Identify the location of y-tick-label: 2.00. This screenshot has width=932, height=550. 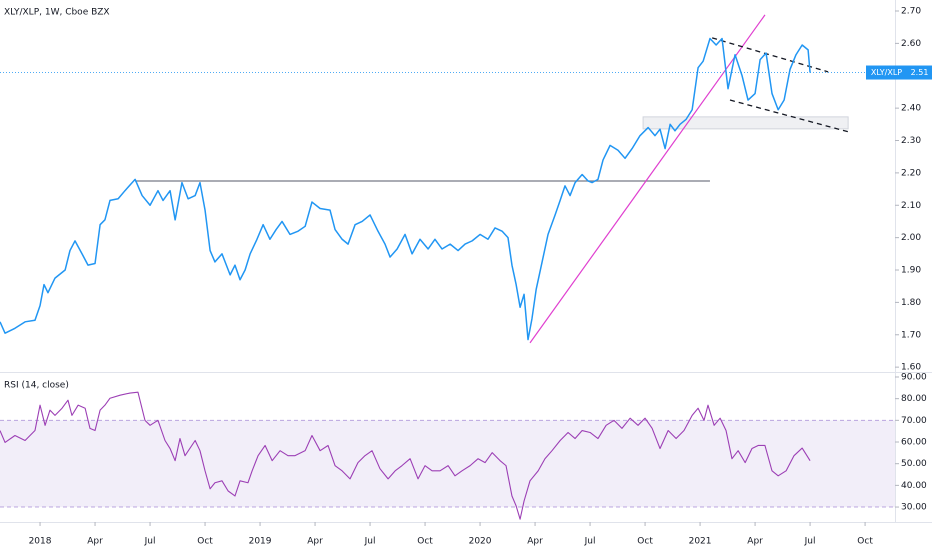
(911, 238).